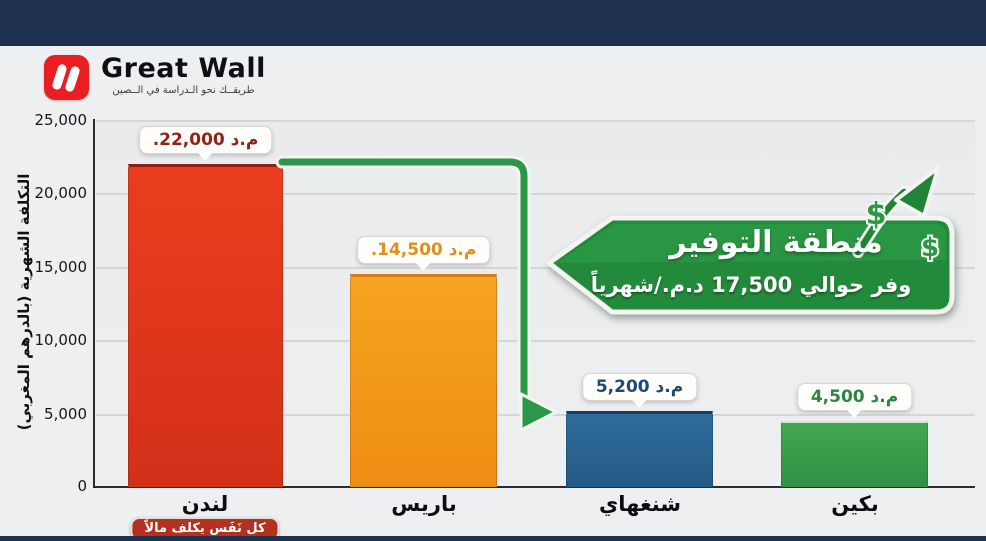 The image size is (986, 541). I want to click on bar-column-paris: .14,500 د.م, so click(423, 303).